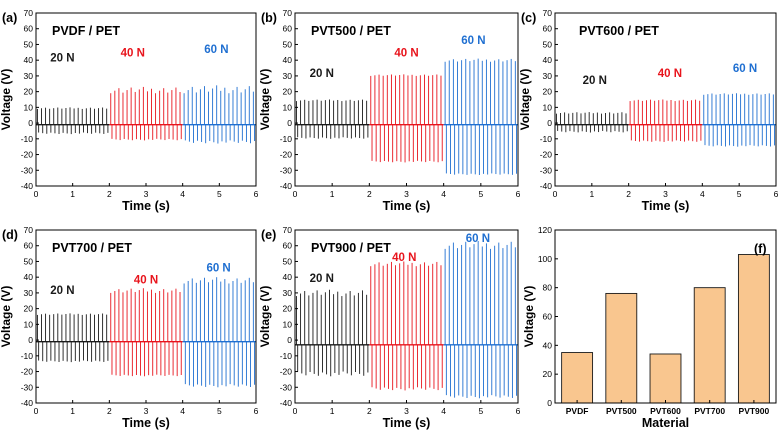 The image size is (780, 437). Describe the element at coordinates (709, 411) in the screenshot. I see `x-tick-label: PVT700` at that location.